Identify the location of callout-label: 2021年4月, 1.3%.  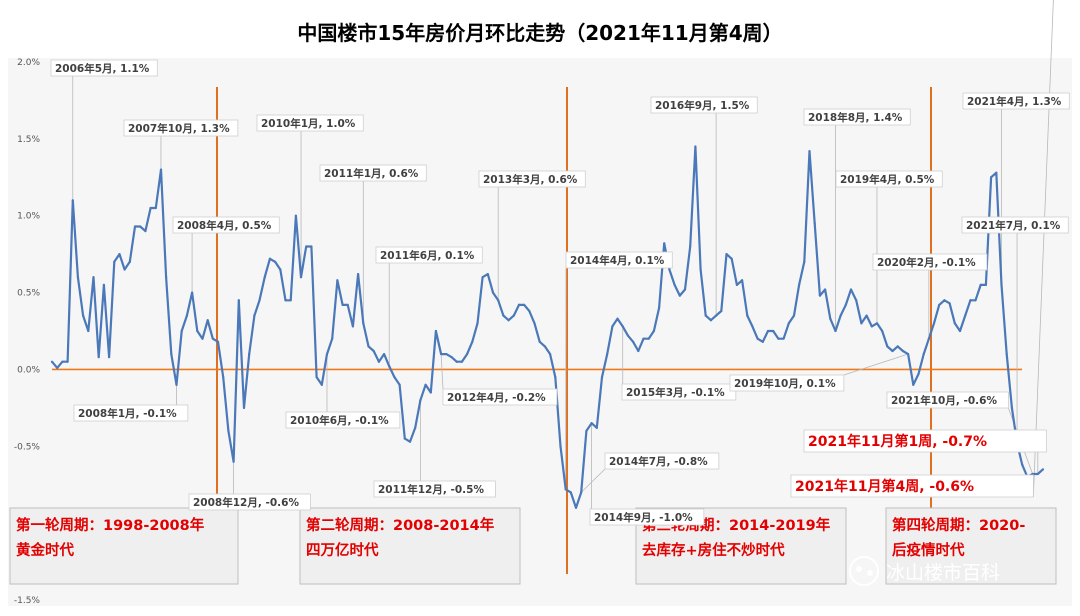
(1014, 101).